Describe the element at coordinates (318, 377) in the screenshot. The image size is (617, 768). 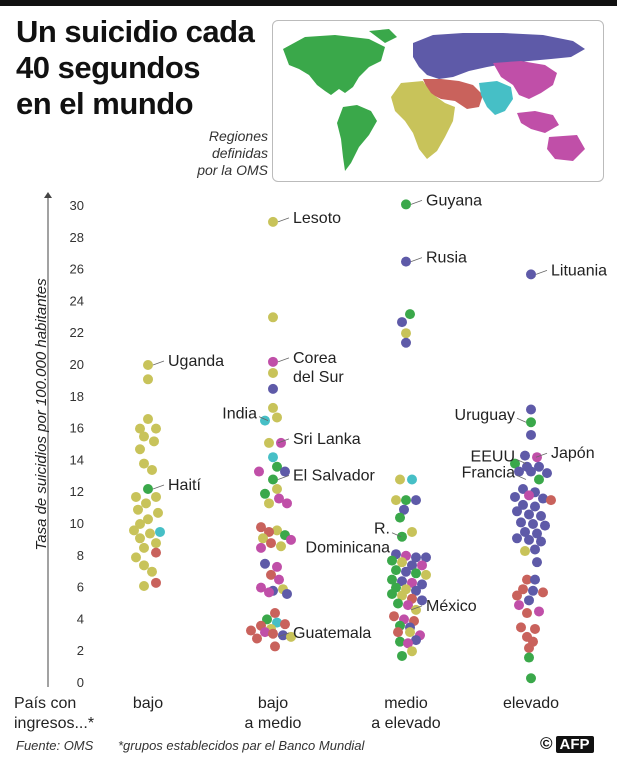
I see `annotation-label: del Sur` at that location.